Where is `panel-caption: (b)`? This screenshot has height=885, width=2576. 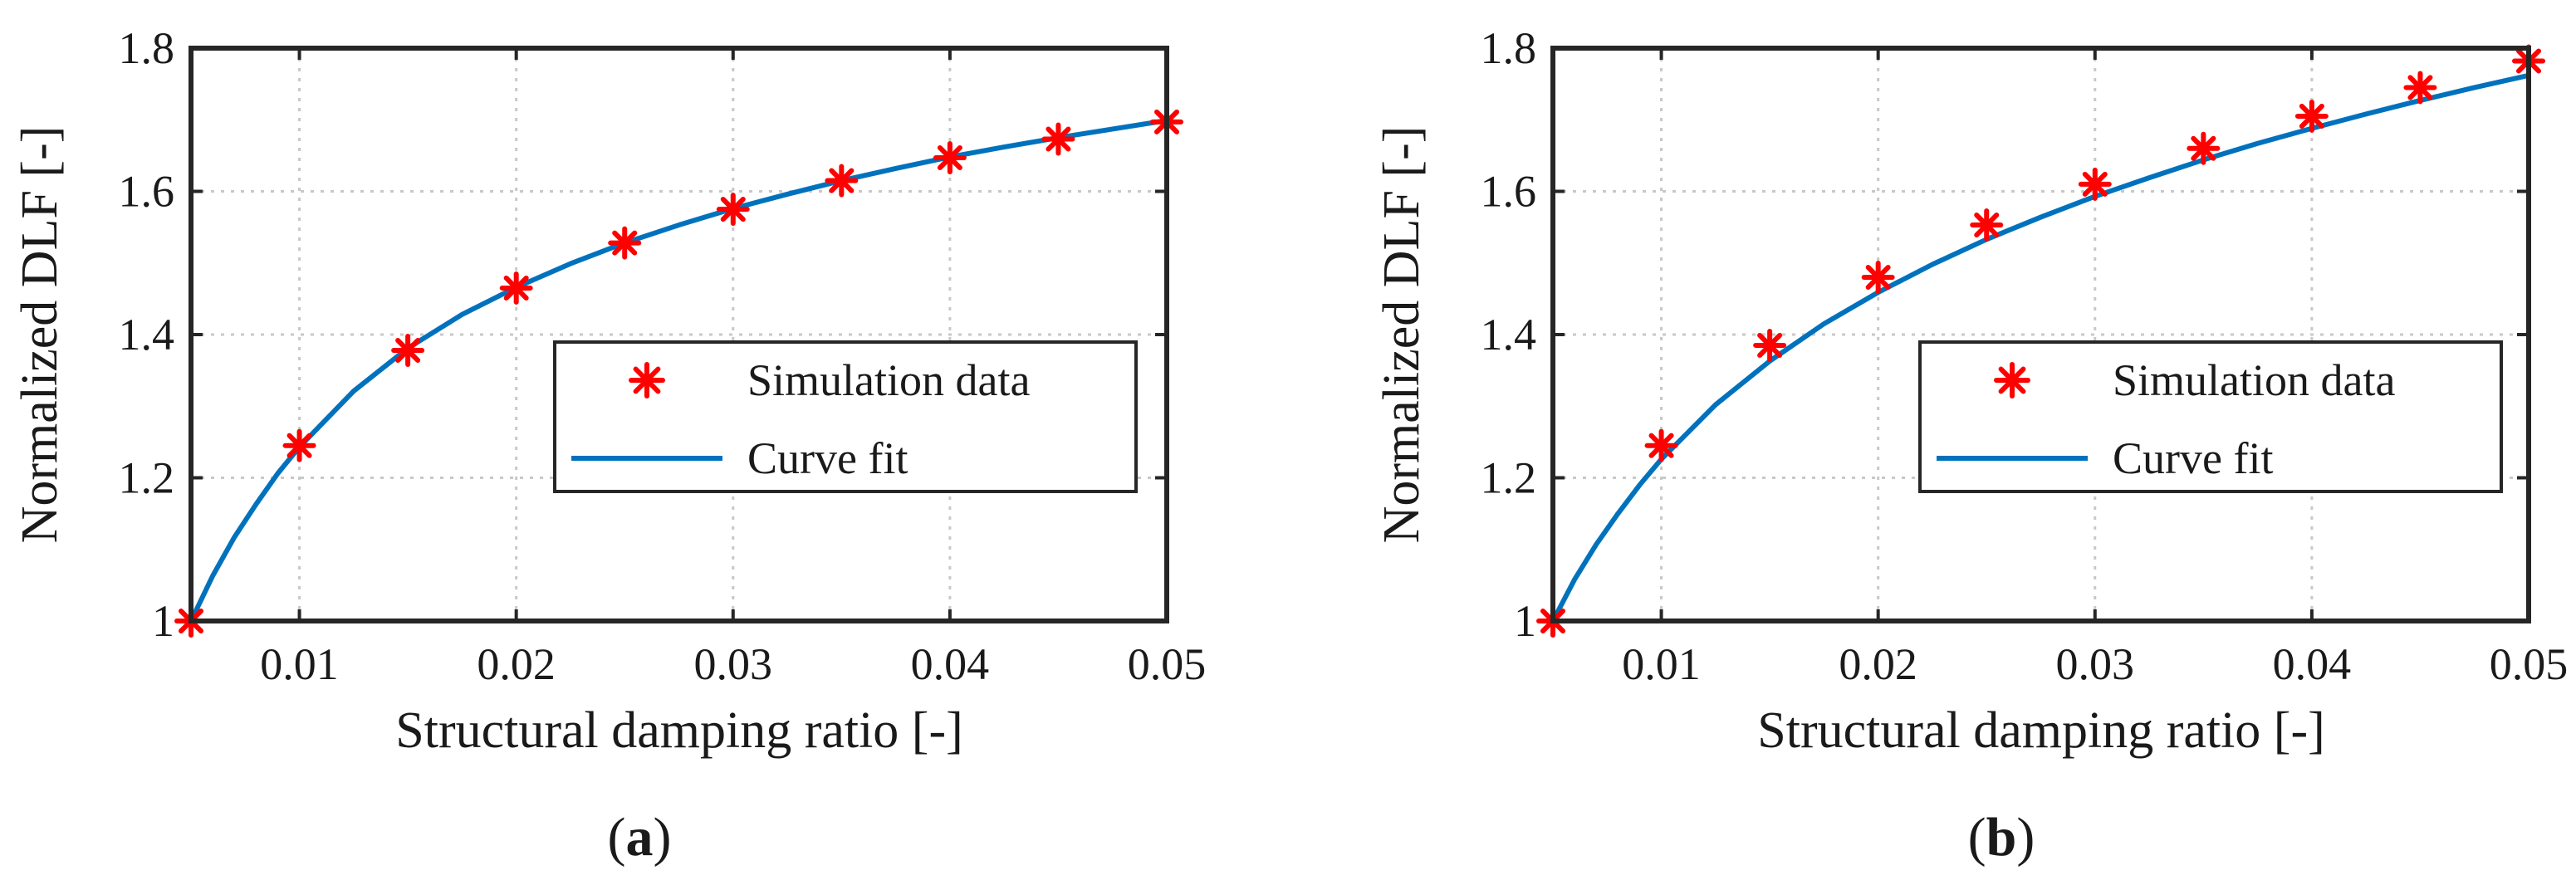 panel-caption: (b) is located at coordinates (2001, 837).